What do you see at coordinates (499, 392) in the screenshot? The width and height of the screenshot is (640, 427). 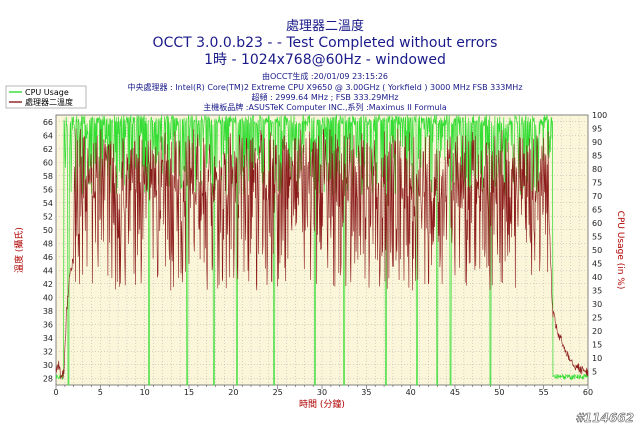 I see `x-tick-label: 50` at bounding box center [499, 392].